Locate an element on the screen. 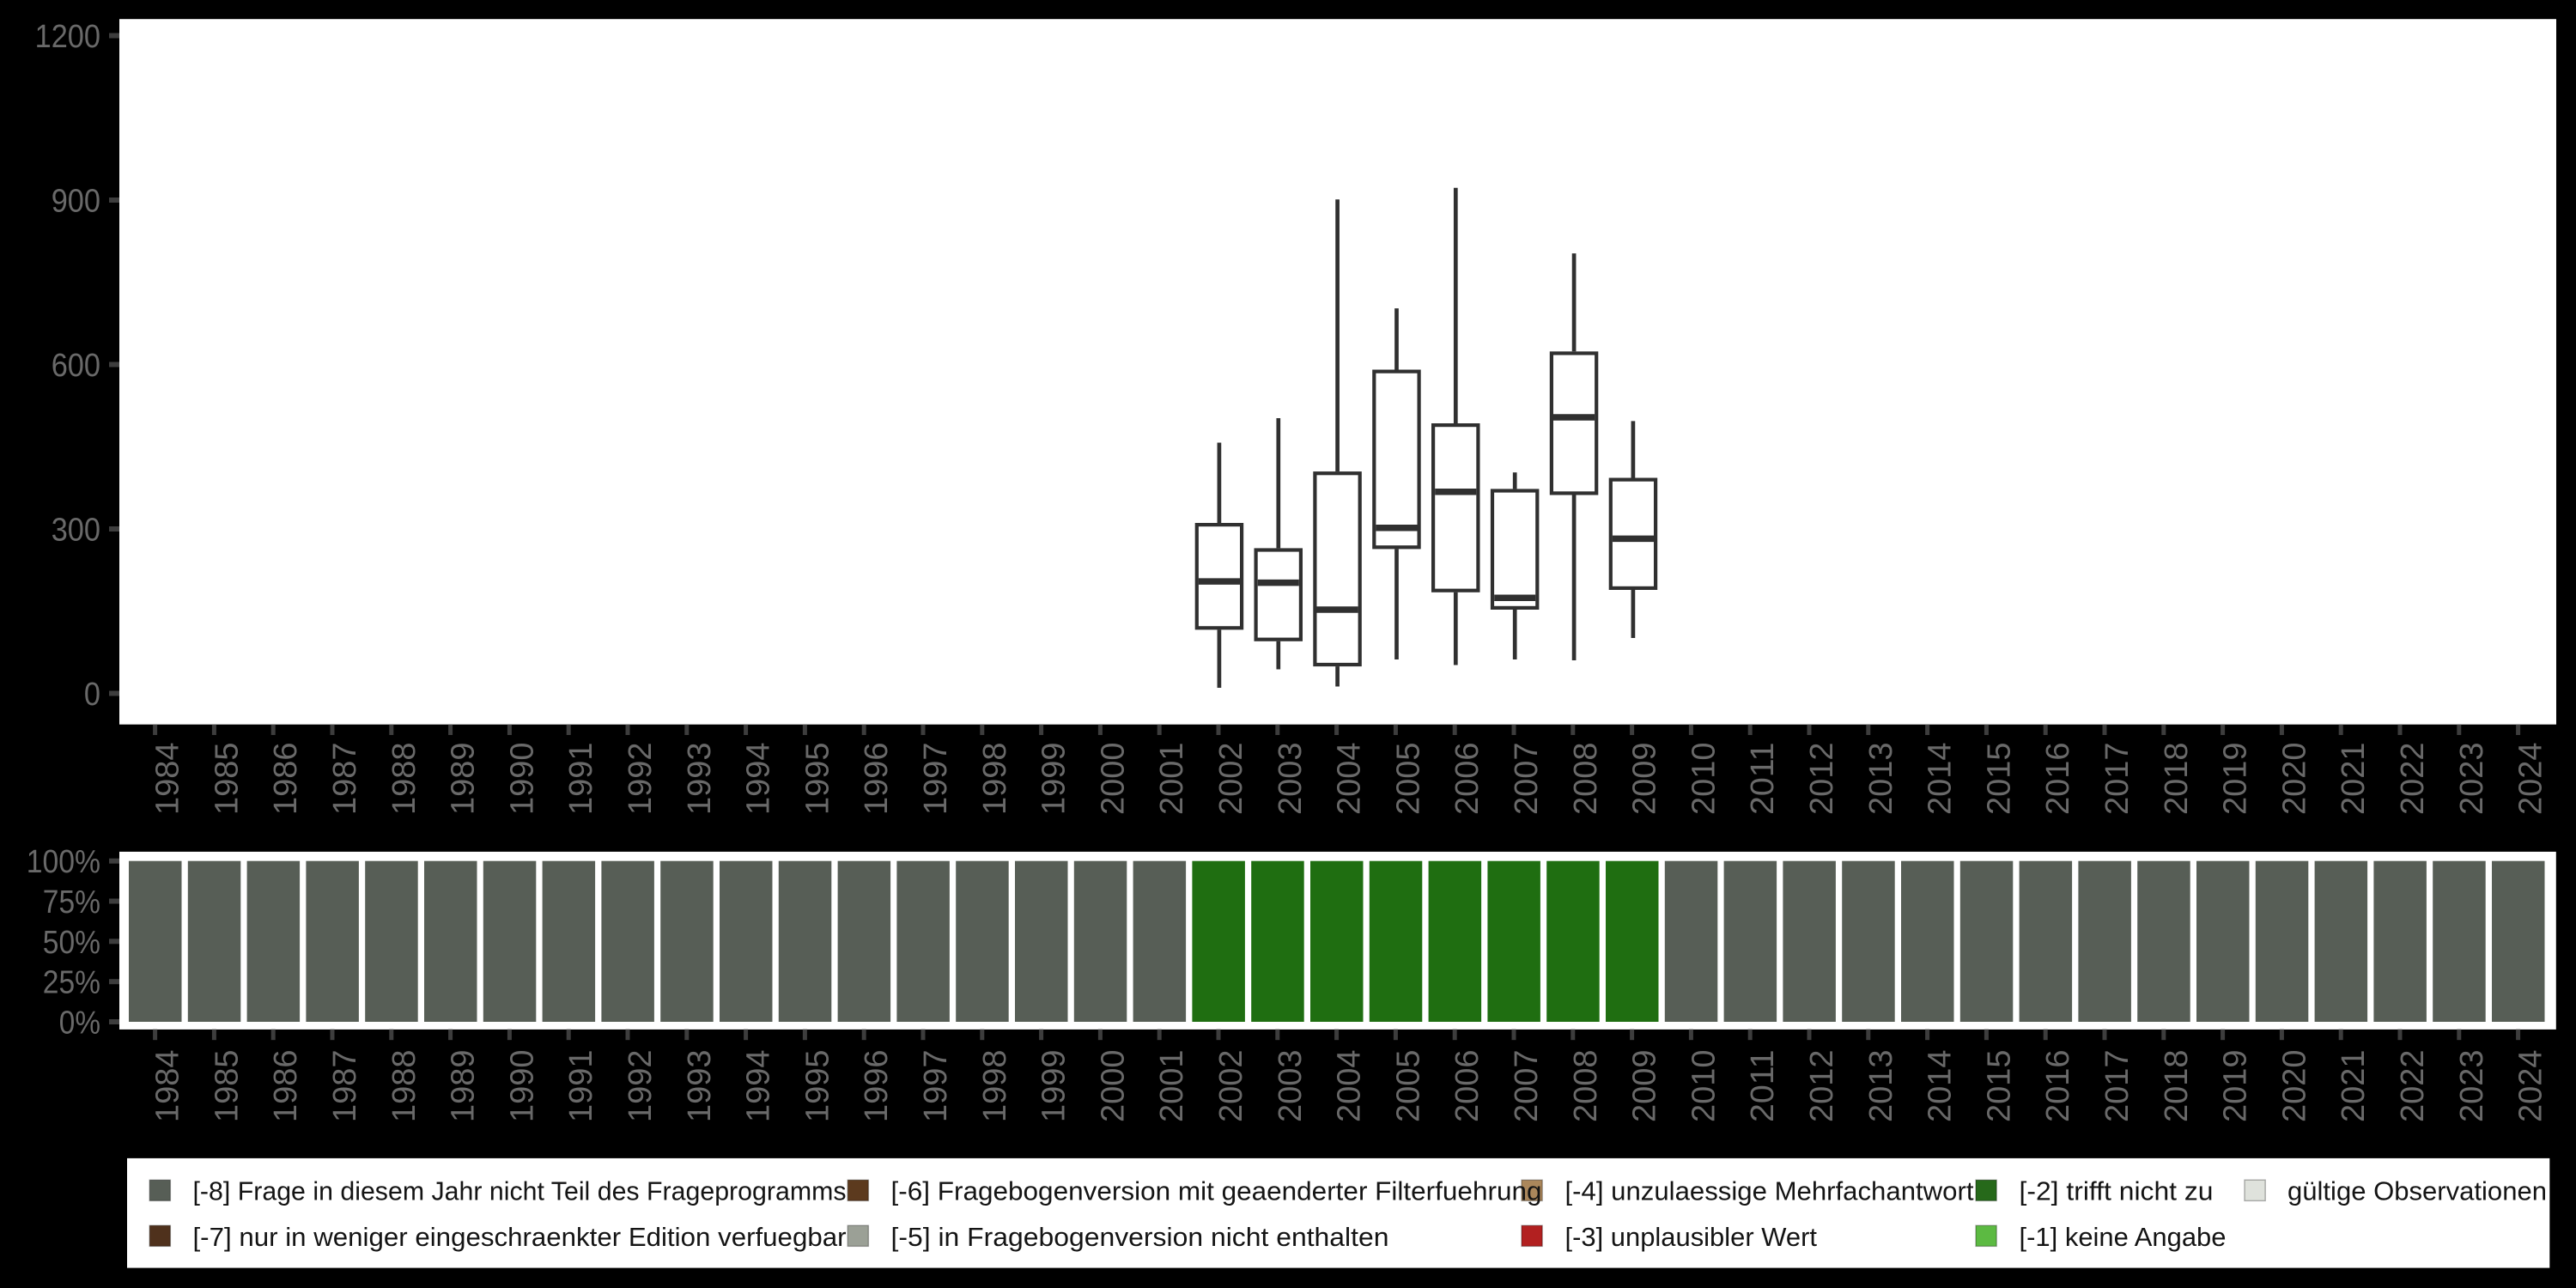  svg-text: 1200 is located at coordinates (67, 37).